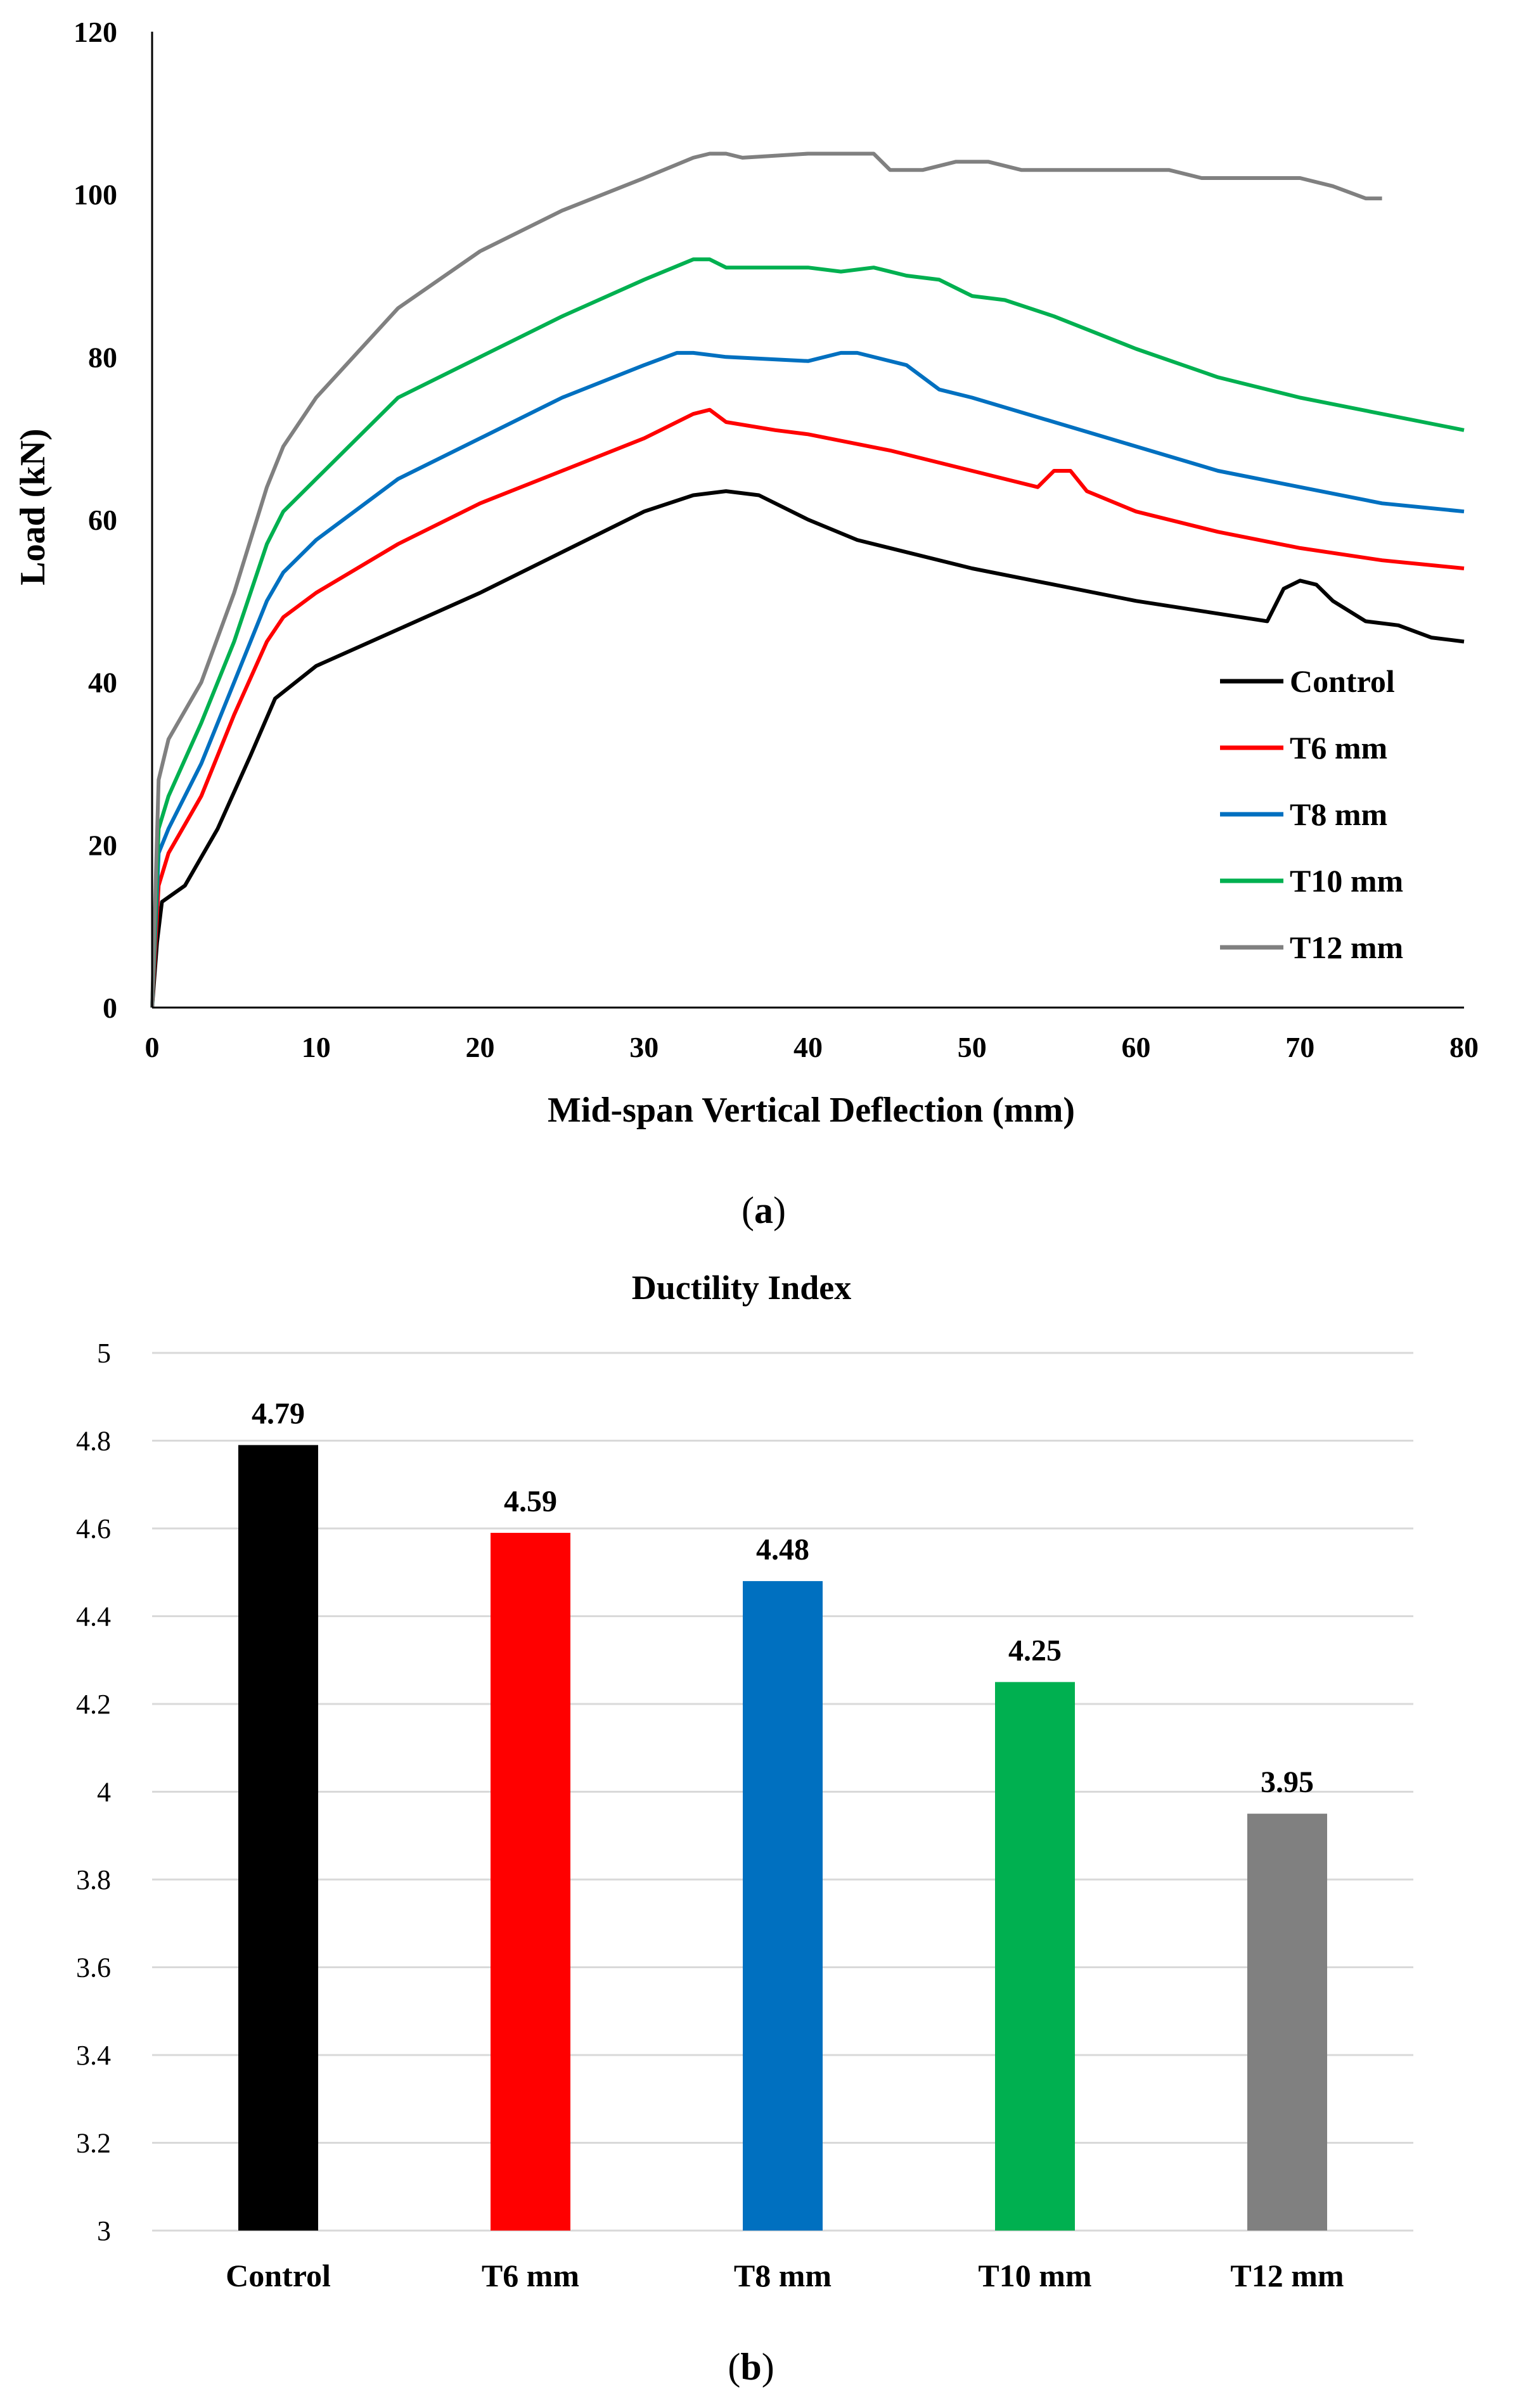 Image resolution: width=1516 pixels, height=2408 pixels. What do you see at coordinates (1346, 881) in the screenshot?
I see `legend-label: T10 mm` at bounding box center [1346, 881].